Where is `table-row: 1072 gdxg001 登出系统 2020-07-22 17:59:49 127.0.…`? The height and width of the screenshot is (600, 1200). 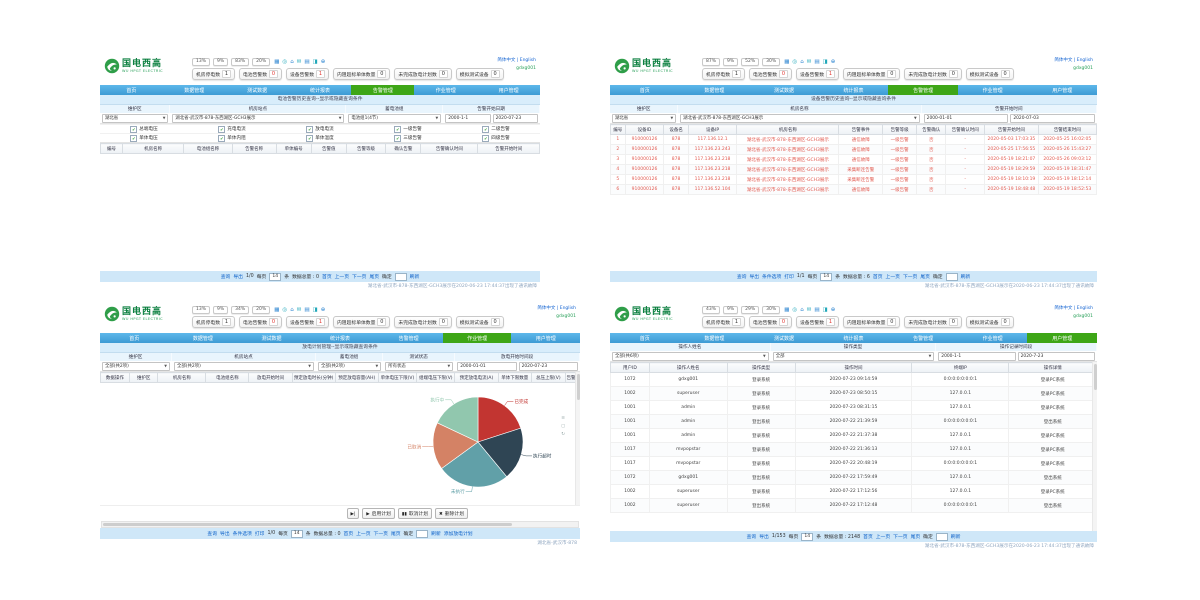 table-row: 1072 gdxg001 登出系统 2020-07-22 17:59:49 127.0.… is located at coordinates (853, 477).